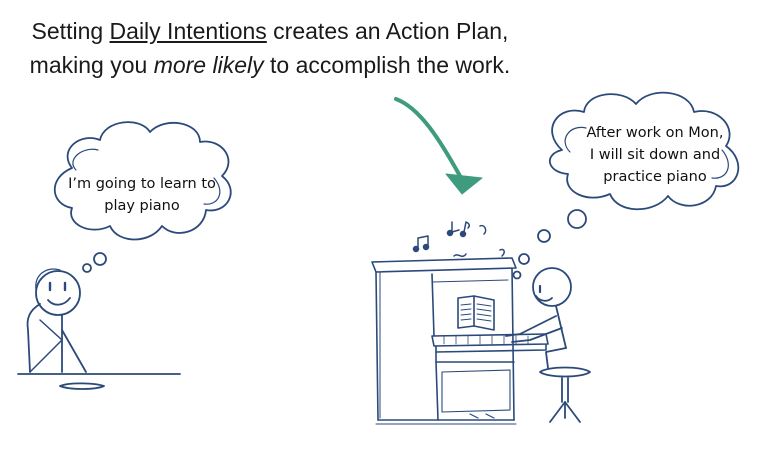  Describe the element at coordinates (655, 177) in the screenshot. I see `right-bubble-line: practice piano` at that location.